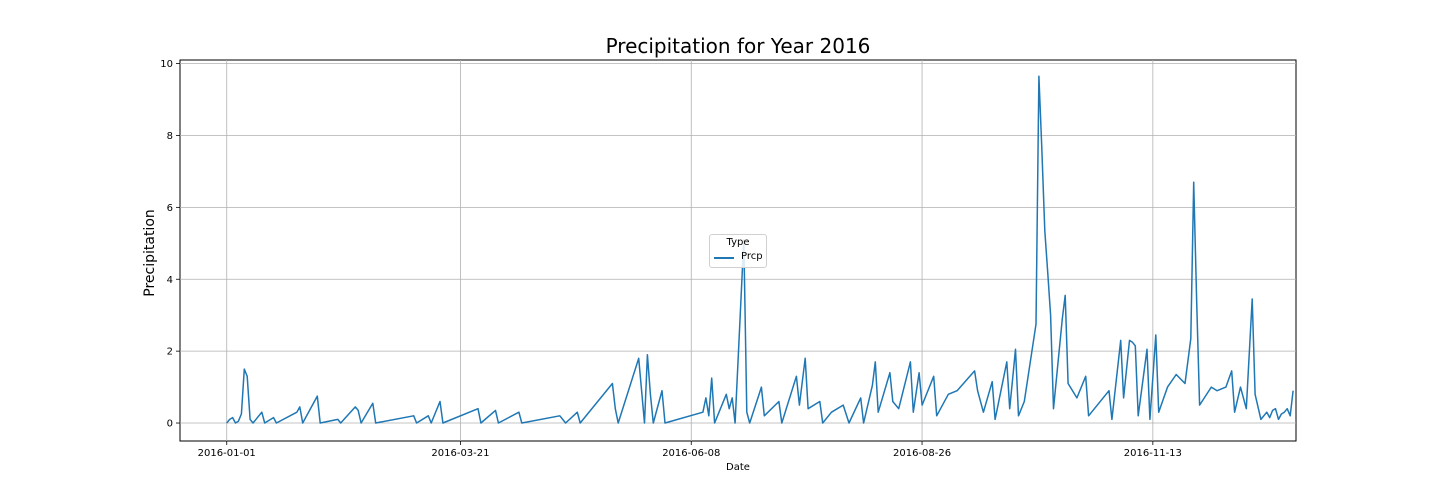  What do you see at coordinates (460, 453) in the screenshot?
I see `x-tick-label: 2016-03-21` at bounding box center [460, 453].